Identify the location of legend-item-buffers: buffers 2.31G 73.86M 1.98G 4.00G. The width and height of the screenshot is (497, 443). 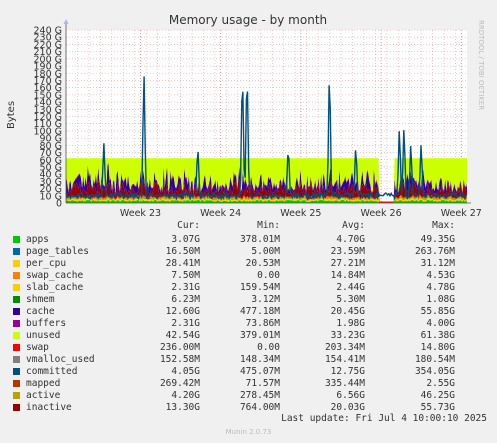
(248, 324).